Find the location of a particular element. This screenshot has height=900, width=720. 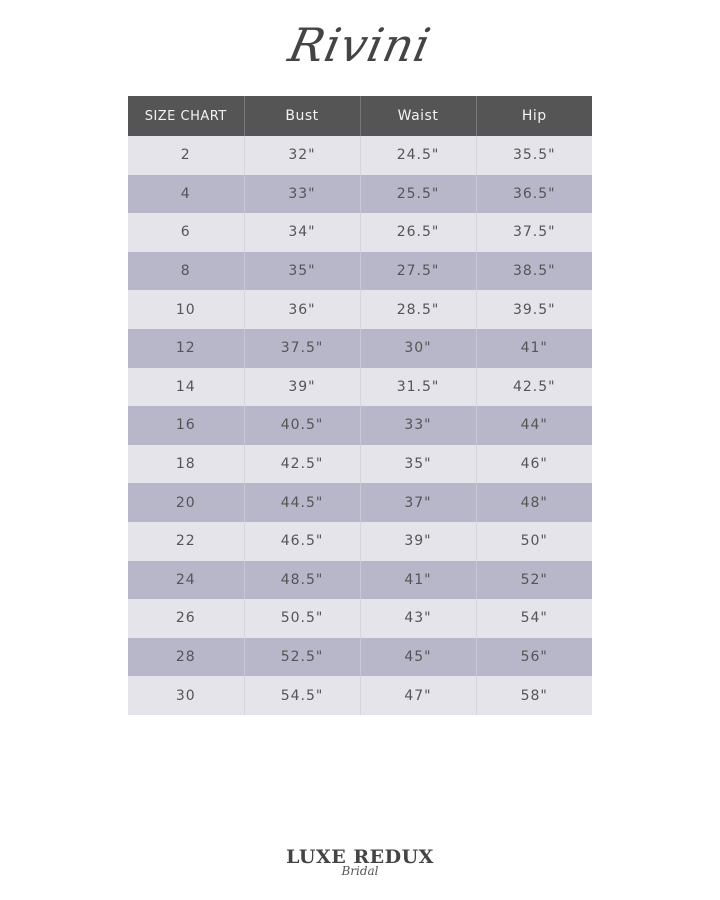

table-row: 18 42.5" 35" 46" is located at coordinates (360, 464).